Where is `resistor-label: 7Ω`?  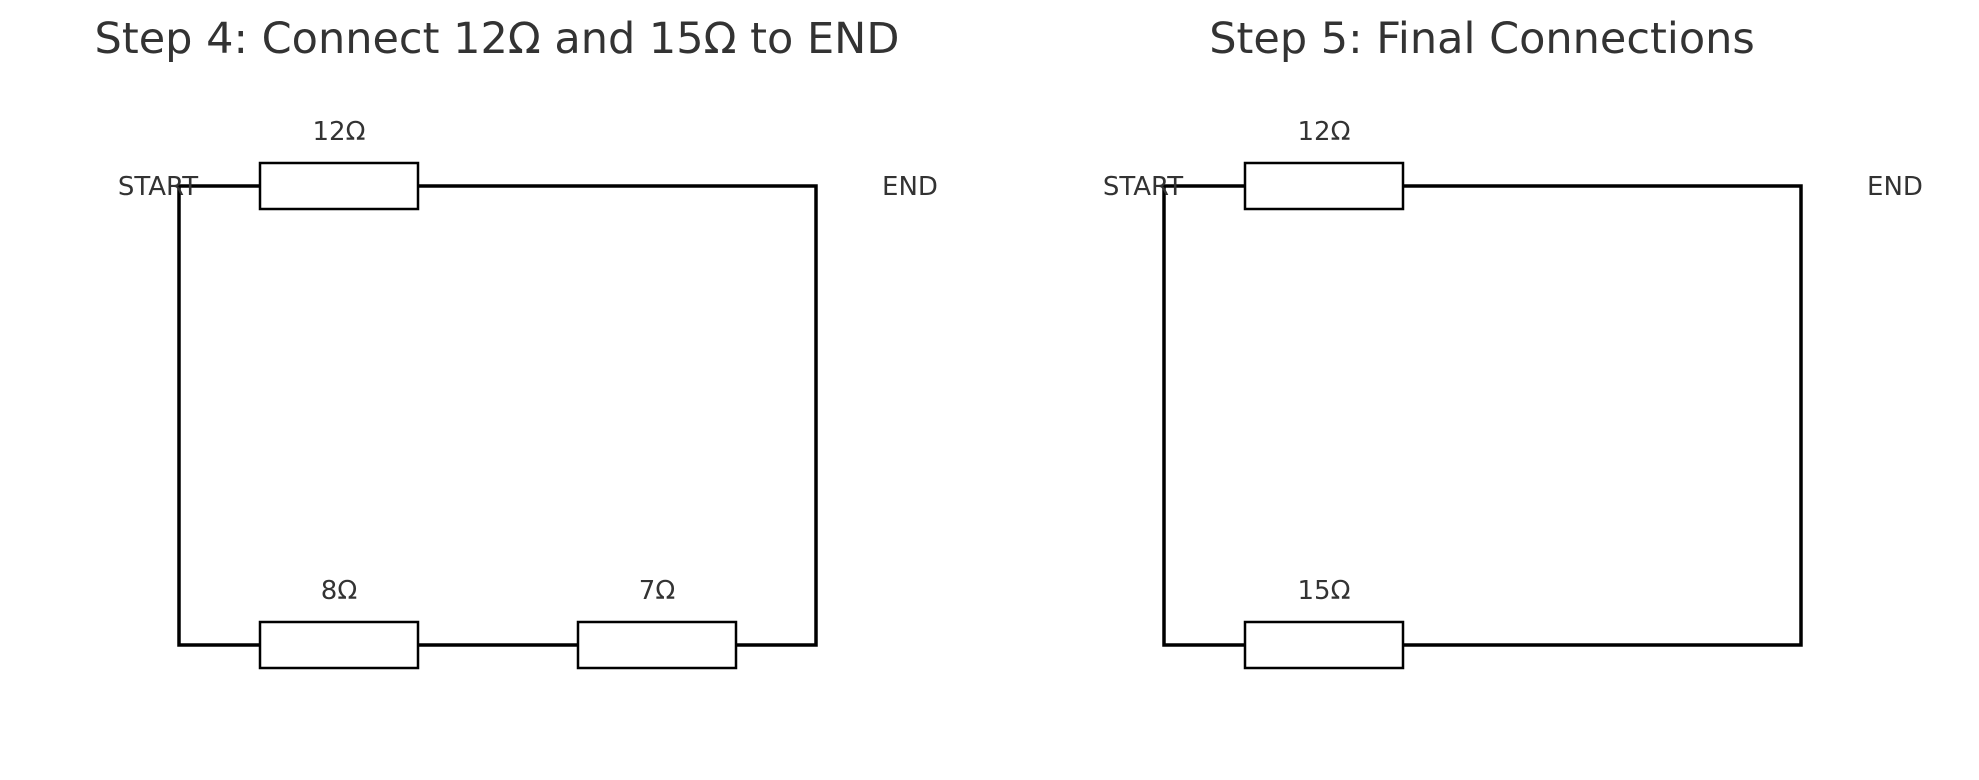 resistor-label: 7Ω is located at coordinates (657, 591).